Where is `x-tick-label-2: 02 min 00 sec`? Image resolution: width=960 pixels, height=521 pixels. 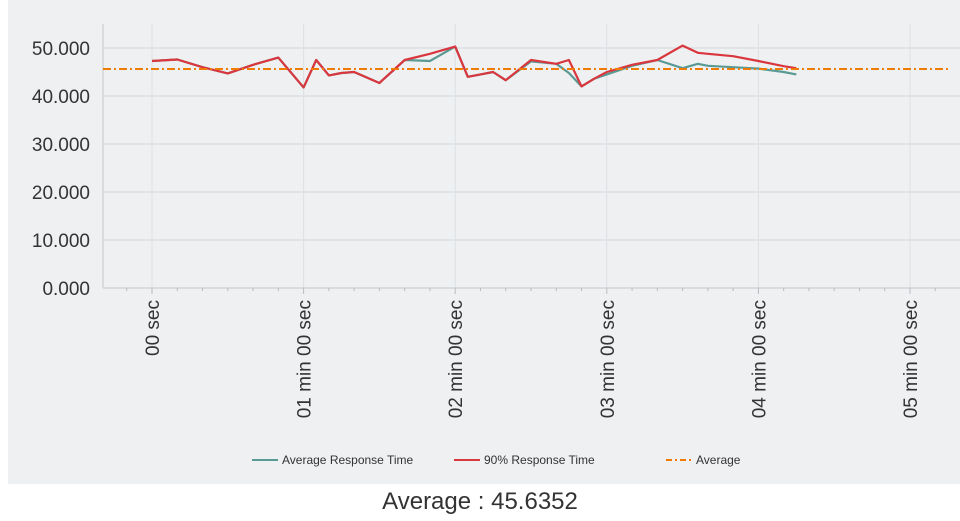 x-tick-label-2: 02 min 00 sec is located at coordinates (456, 359).